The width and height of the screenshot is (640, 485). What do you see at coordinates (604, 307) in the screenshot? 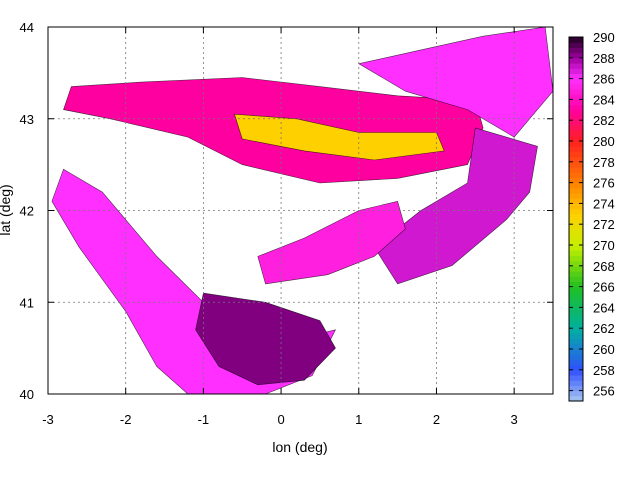
I see `colorbar-tick-label: 264` at bounding box center [604, 307].